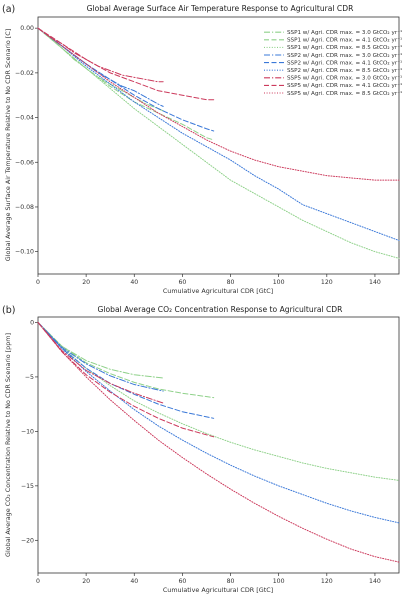 The image size is (405, 600). What do you see at coordinates (218, 590) in the screenshot?
I see `panel-b-xlabel: Cumulative Agricultural CDR [GtC]` at bounding box center [218, 590].